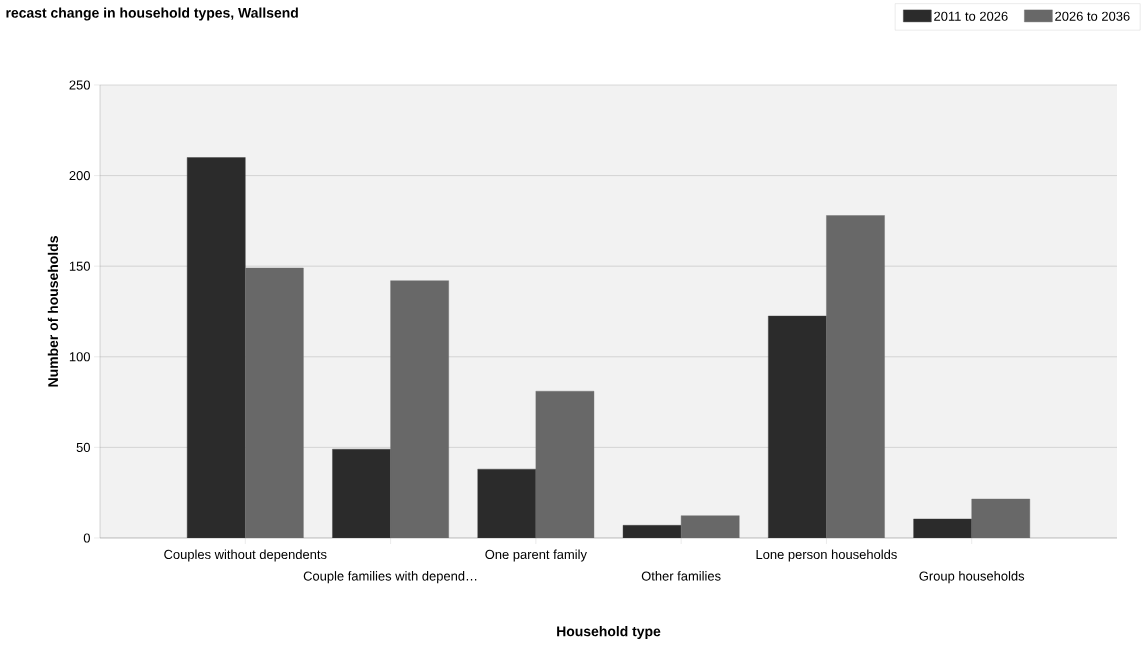 This screenshot has width=1145, height=648. I want to click on legend-label: 2011 to 2026, so click(971, 16).